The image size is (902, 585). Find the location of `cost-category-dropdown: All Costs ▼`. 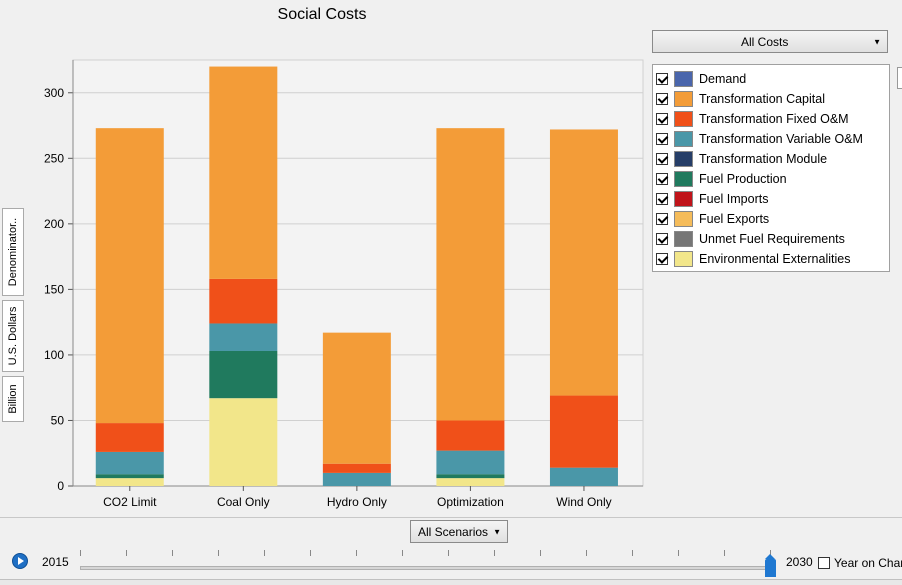

cost-category-dropdown: All Costs ▼ is located at coordinates (770, 41).